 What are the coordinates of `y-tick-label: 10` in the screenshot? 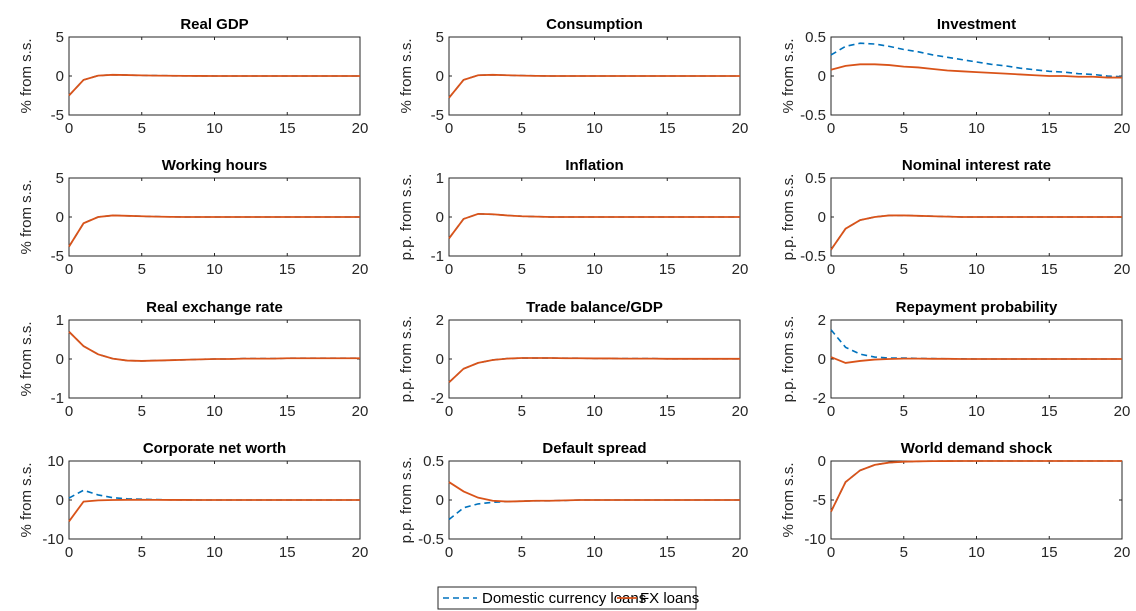 It's located at (55, 461).